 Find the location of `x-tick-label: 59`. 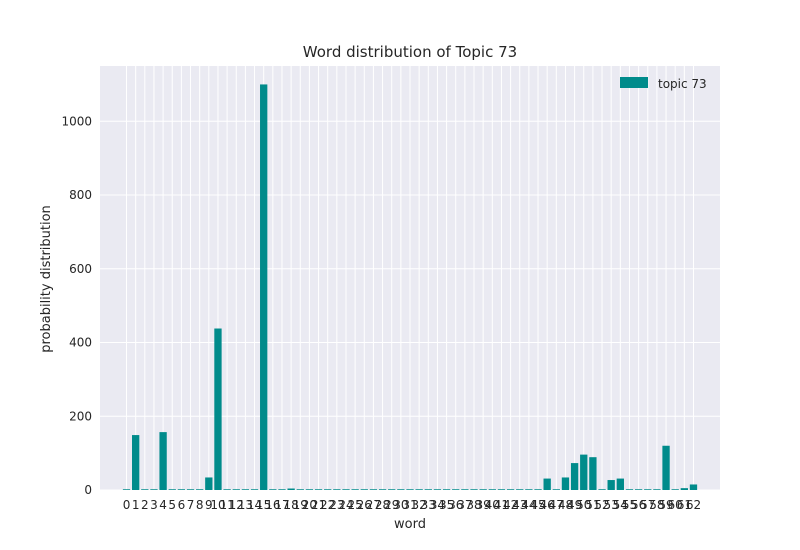

x-tick-label: 59 is located at coordinates (665, 505).